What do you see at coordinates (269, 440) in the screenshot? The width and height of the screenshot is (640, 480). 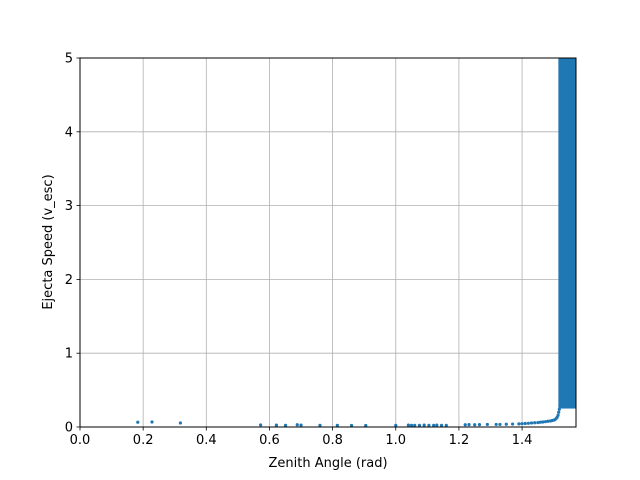 I see `x-tick-label: 0.6` at bounding box center [269, 440].